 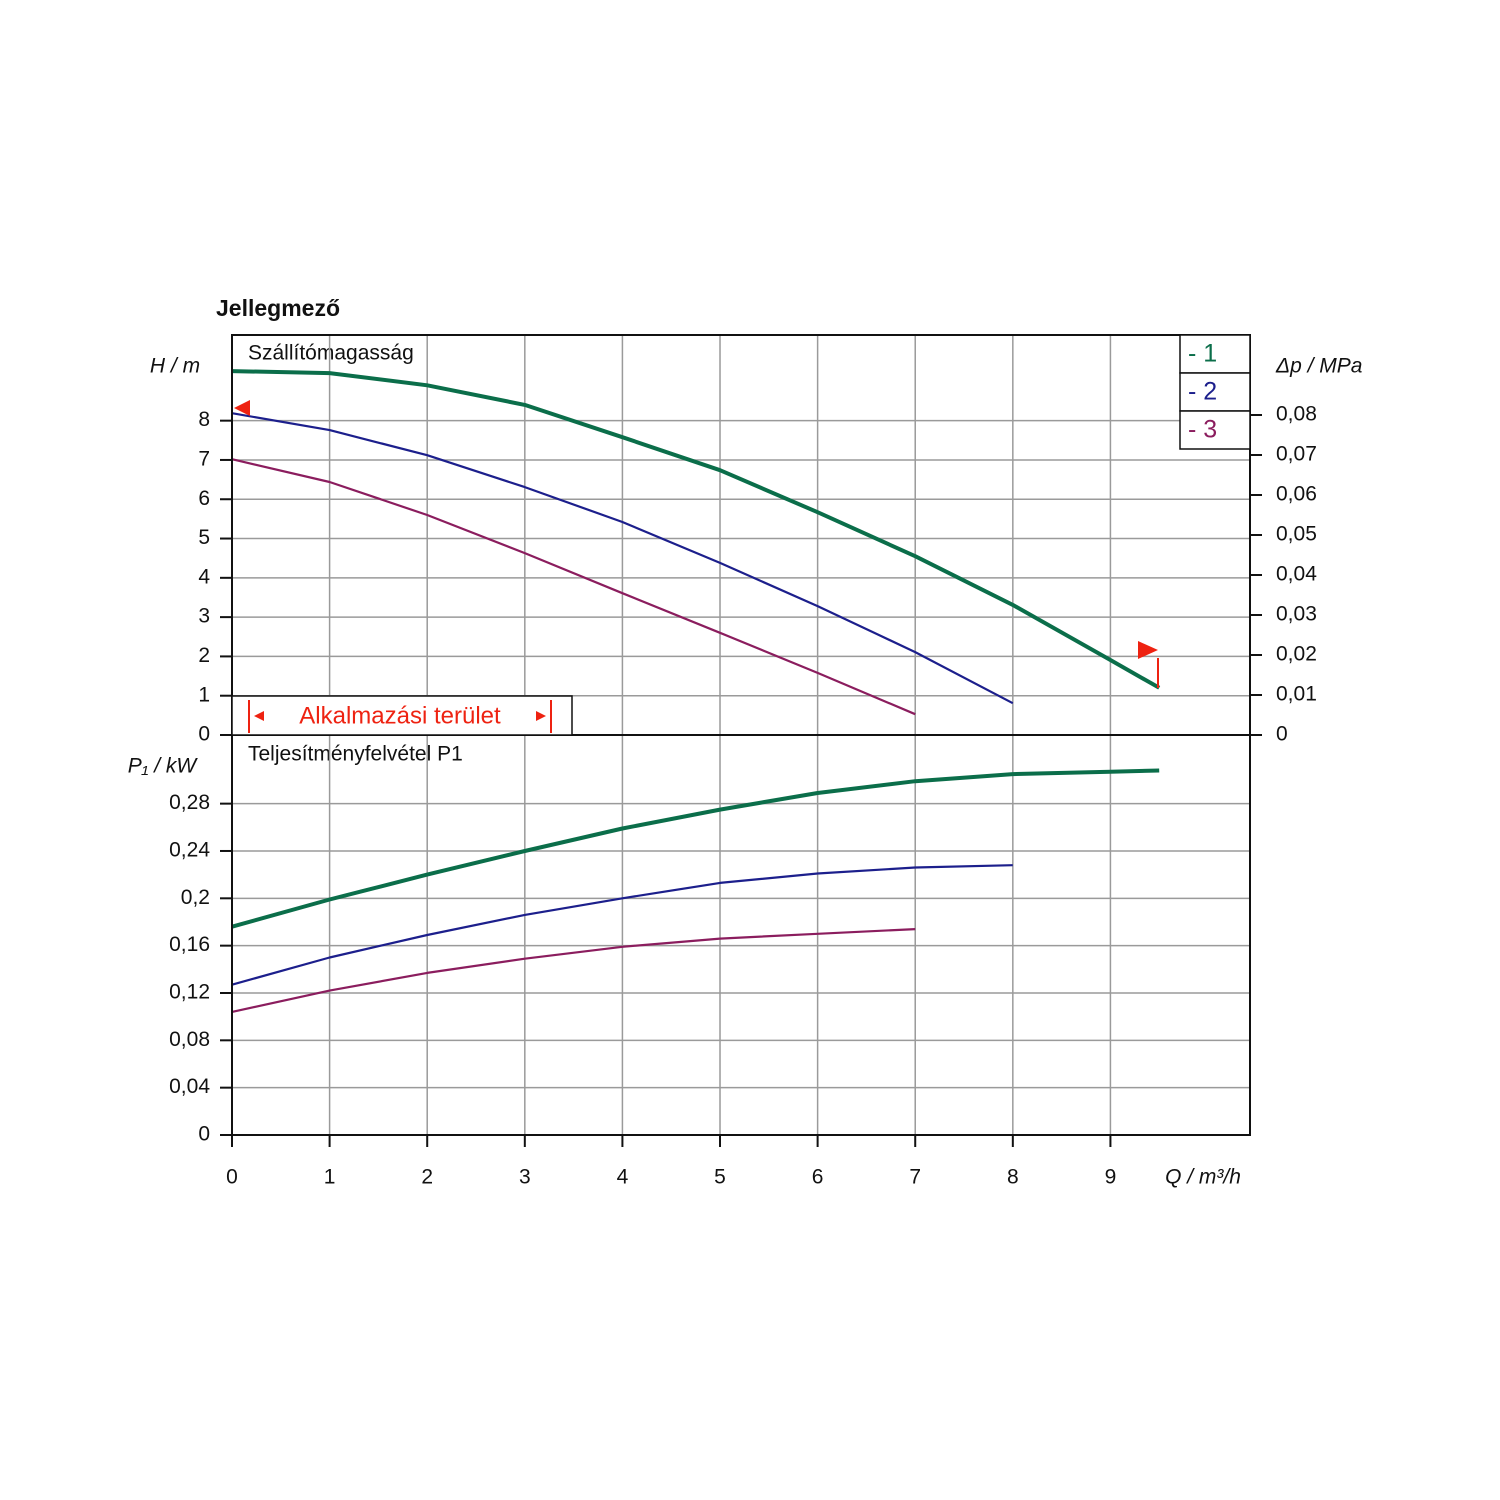 What do you see at coordinates (163, 766) in the screenshot?
I see `y-axis-label: P₁ / kW` at bounding box center [163, 766].